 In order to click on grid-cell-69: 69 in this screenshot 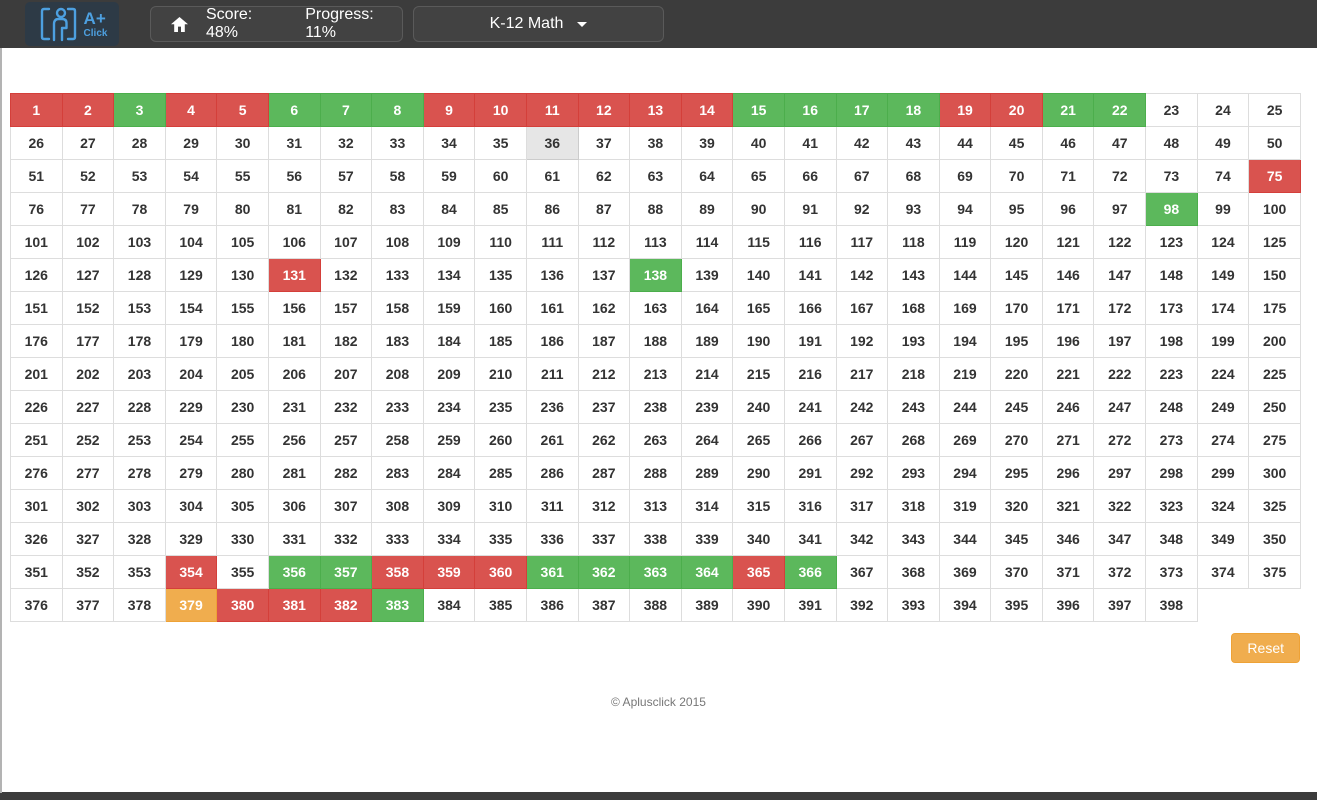, I will do `click(965, 176)`.